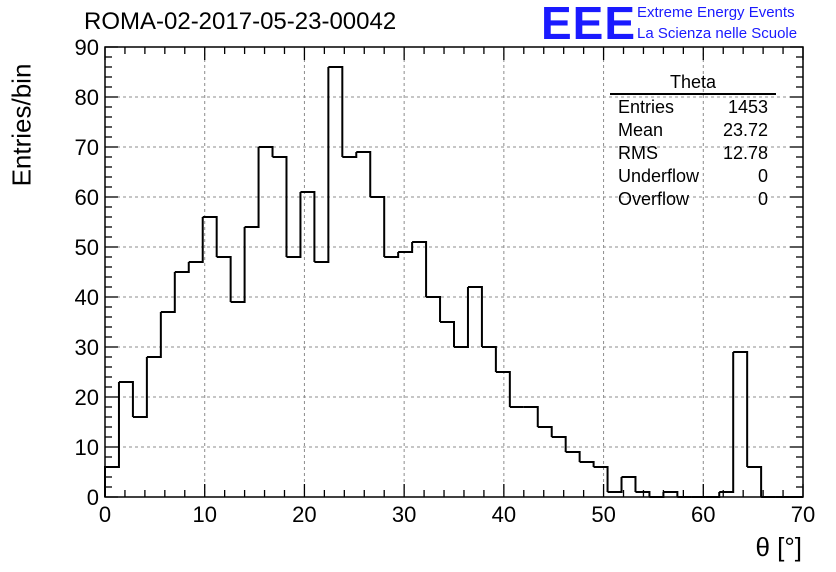 The width and height of the screenshot is (836, 572). What do you see at coordinates (693, 130) in the screenshot?
I see `stat-row-mean: Mean 23.72` at bounding box center [693, 130].